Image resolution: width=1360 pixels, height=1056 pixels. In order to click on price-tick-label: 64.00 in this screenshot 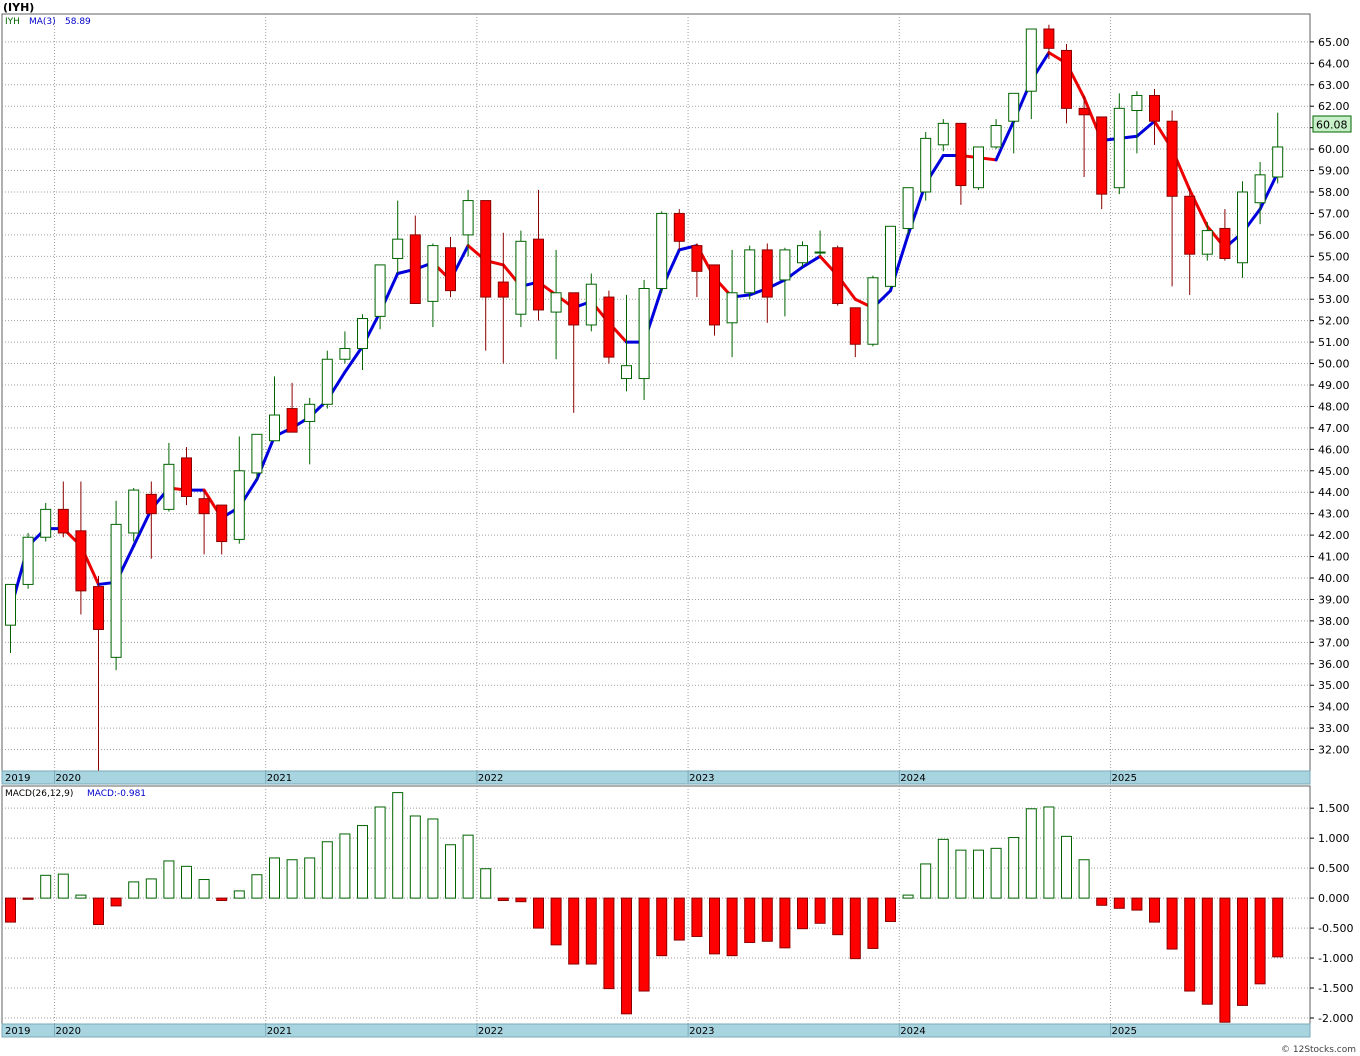, I will do `click(1334, 63)`.